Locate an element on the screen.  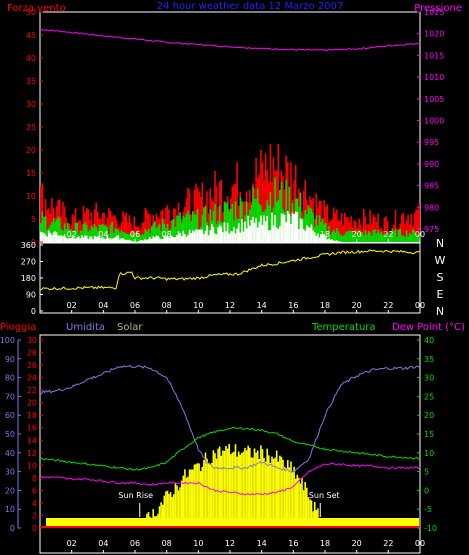
weather-x-tick-label: 00 is located at coordinates (420, 543).